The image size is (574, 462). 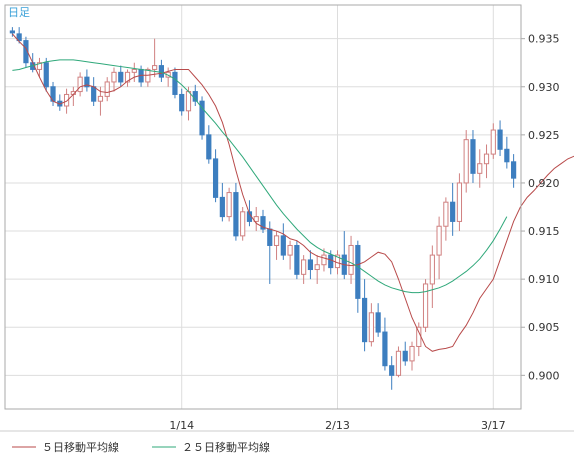 What do you see at coordinates (544, 279) in the screenshot?
I see `y-tick-label: 0.910` at bounding box center [544, 279].